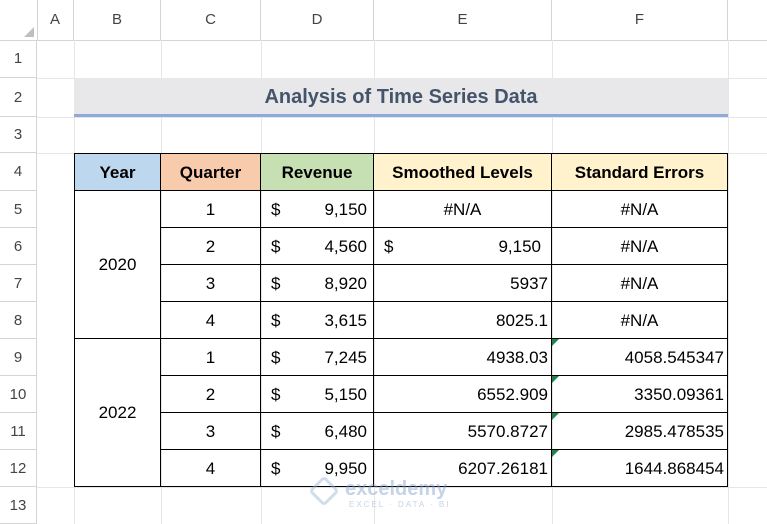 Image resolution: width=767 pixels, height=524 pixels. Describe the element at coordinates (345, 468) in the screenshot. I see `revenue-value: 9,950` at that location.